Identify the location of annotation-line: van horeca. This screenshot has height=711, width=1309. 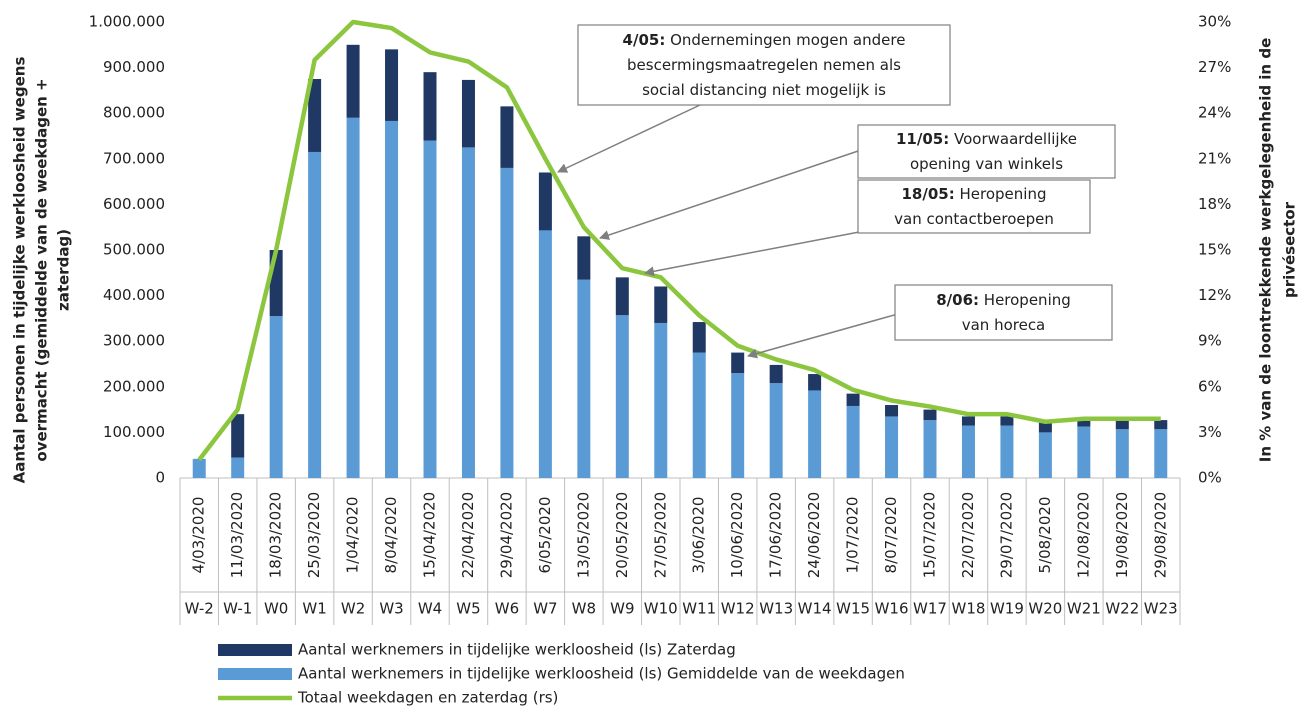
(1004, 325).